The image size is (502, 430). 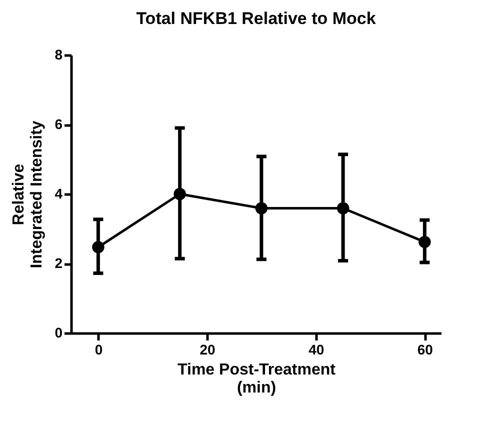 What do you see at coordinates (256, 18) in the screenshot?
I see `chart-title: Total NFKB1 Relative to Mock` at bounding box center [256, 18].